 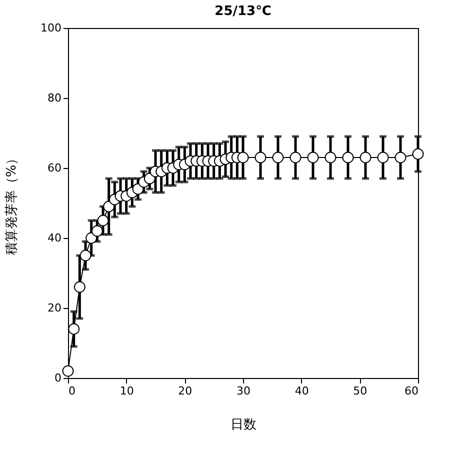 I want to click on x-tick-label: 0, so click(x=72, y=391).